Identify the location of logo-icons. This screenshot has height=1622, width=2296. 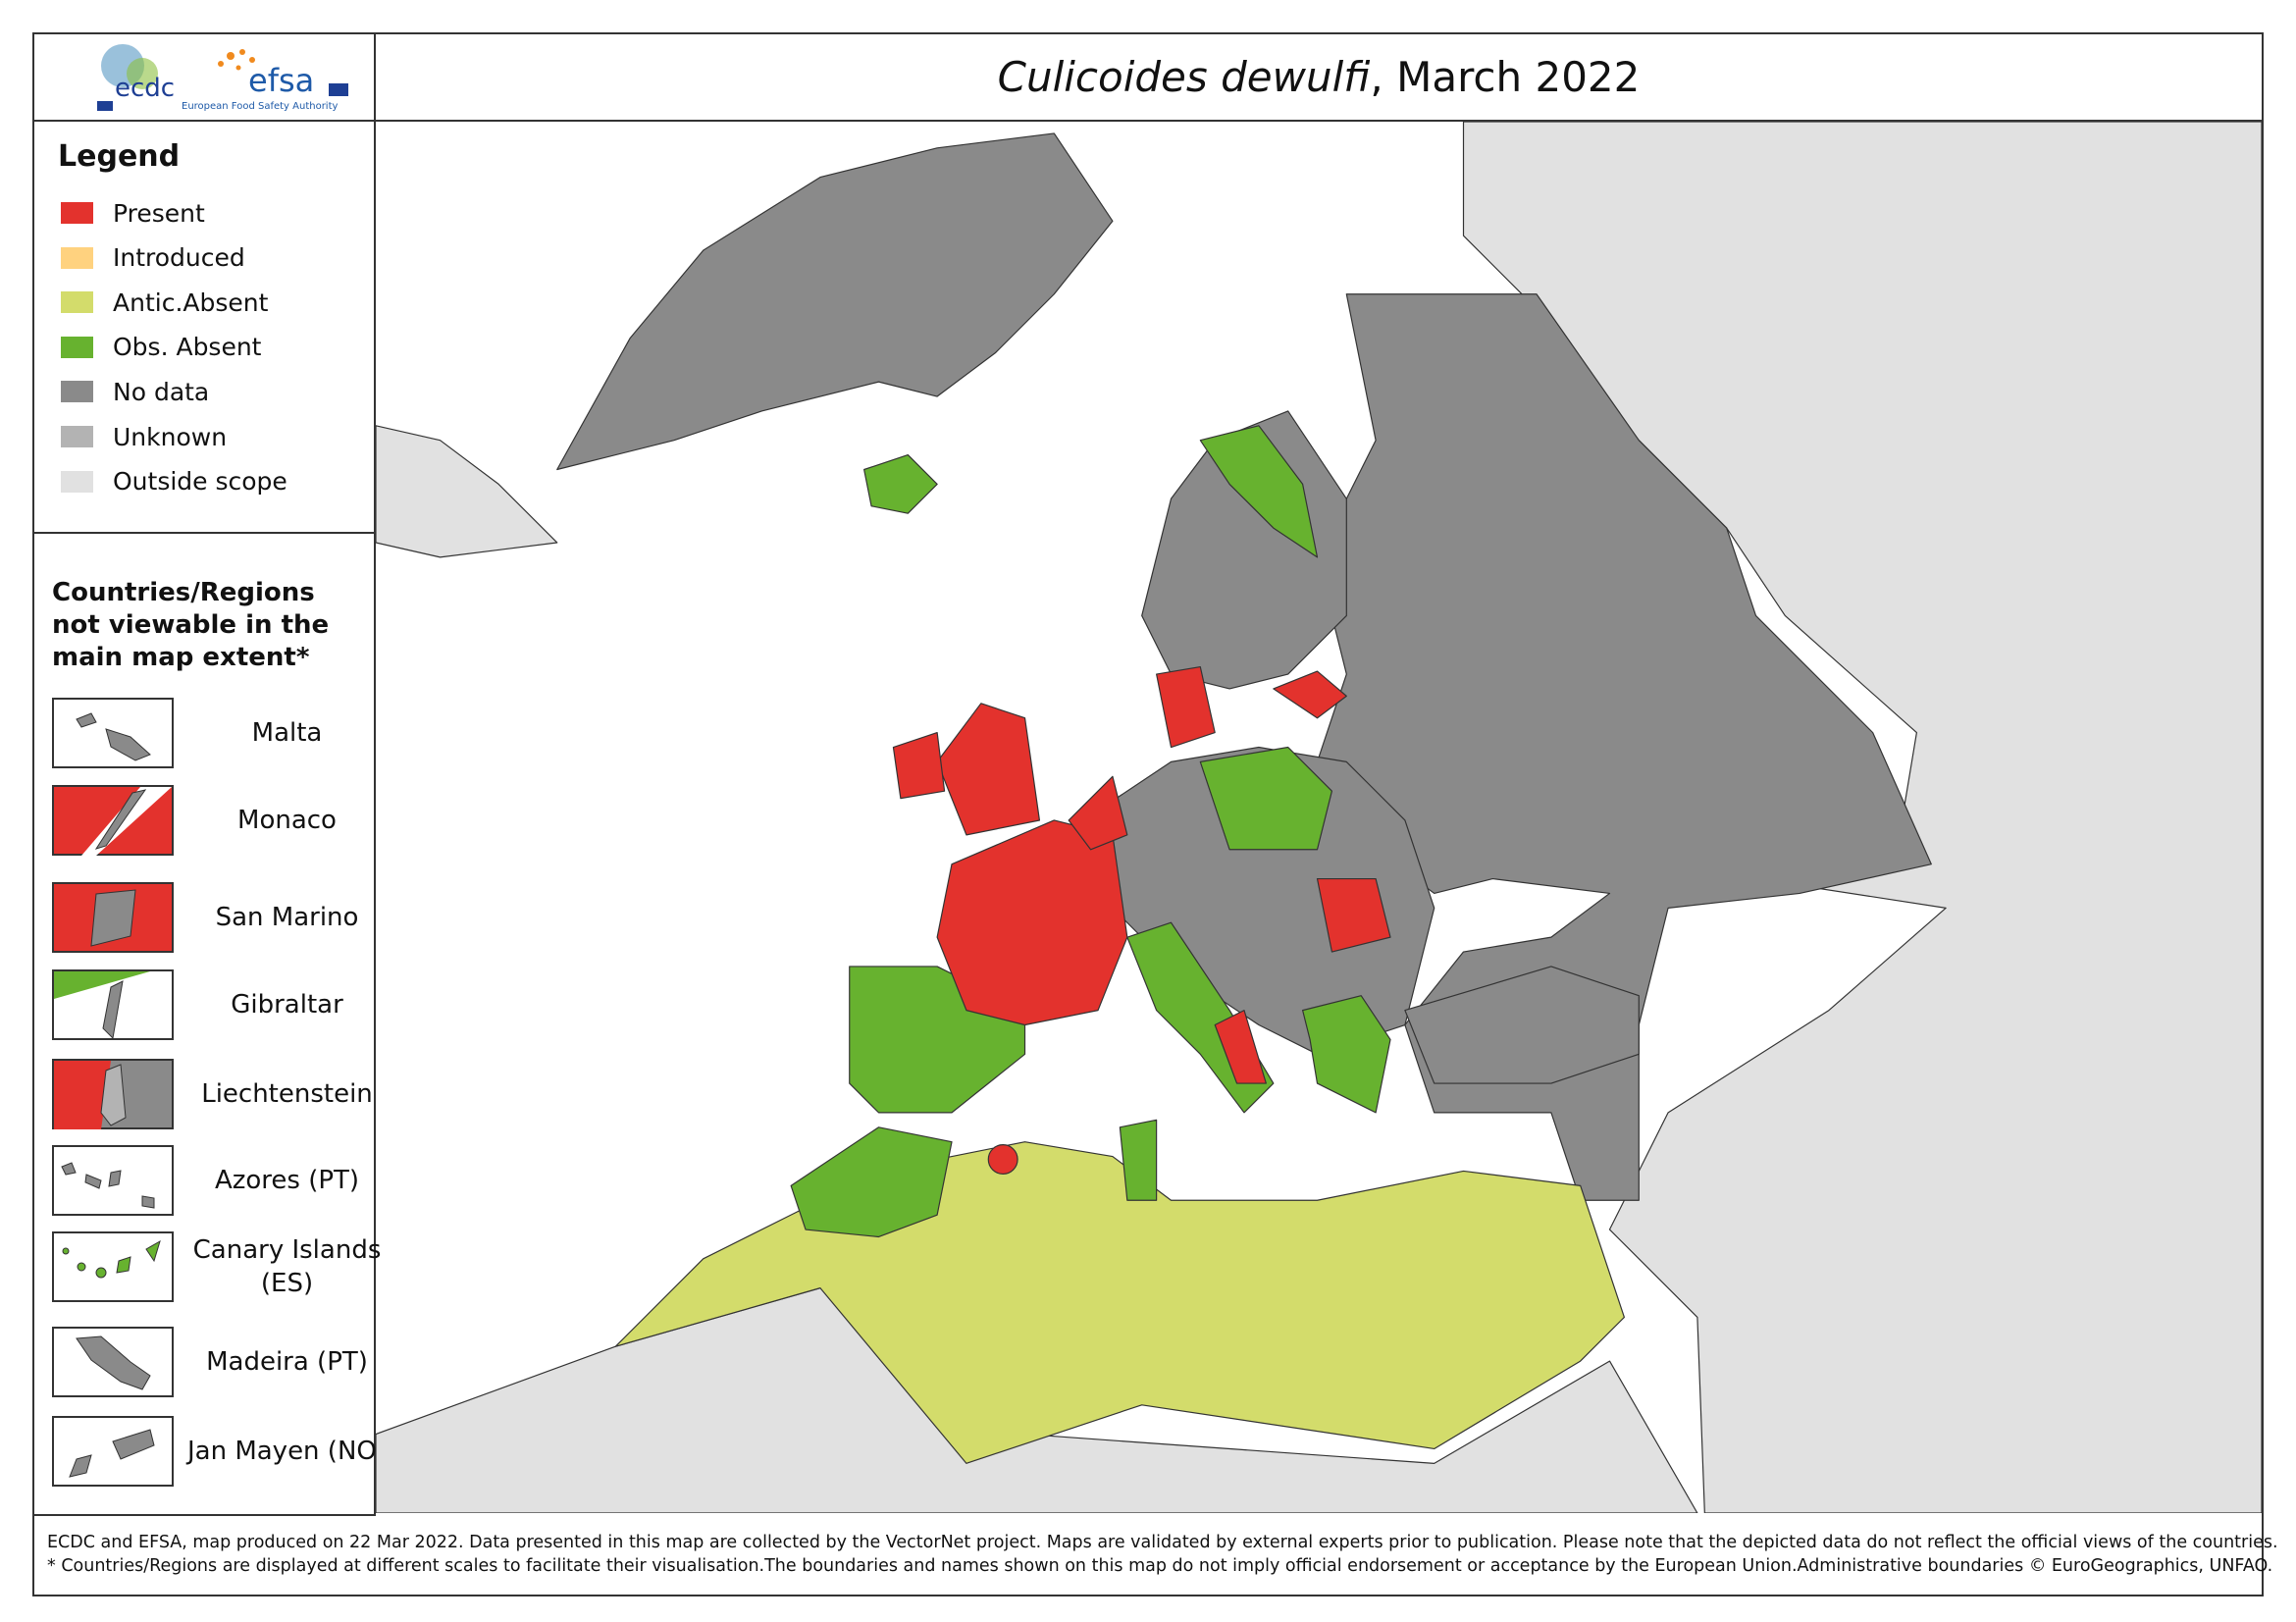
(222, 77).